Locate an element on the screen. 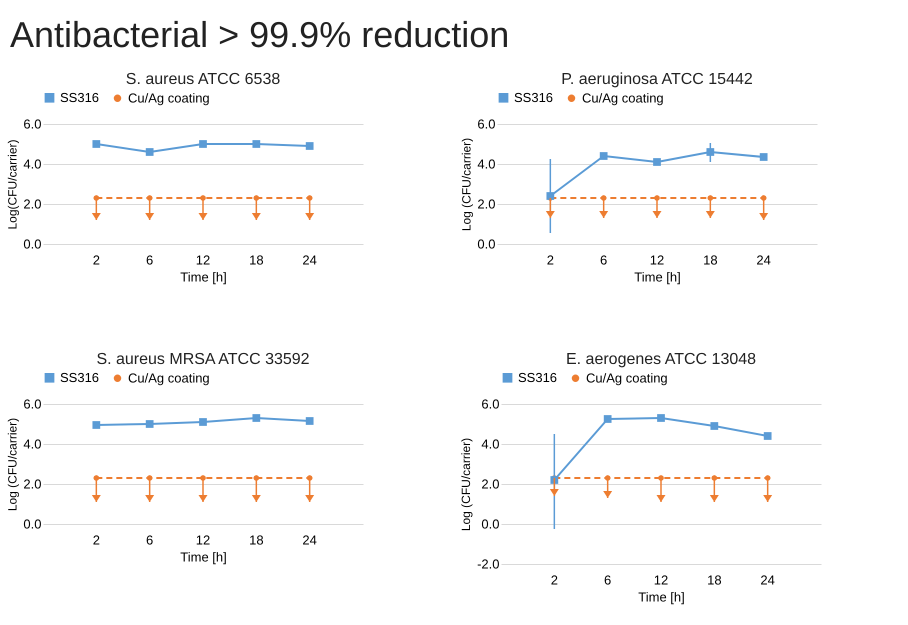 The image size is (908, 625). chart-title: S. aureus MRSA ATCC 33592 is located at coordinates (203, 359).